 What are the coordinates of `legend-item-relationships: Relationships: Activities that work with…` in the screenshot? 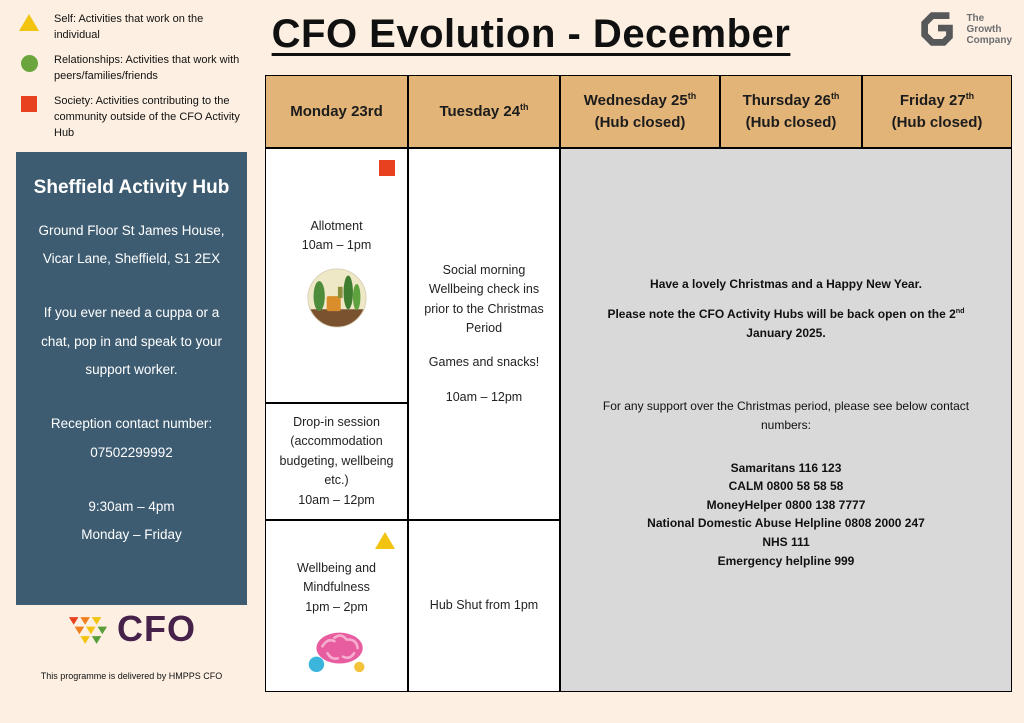 It's located at (134, 69).